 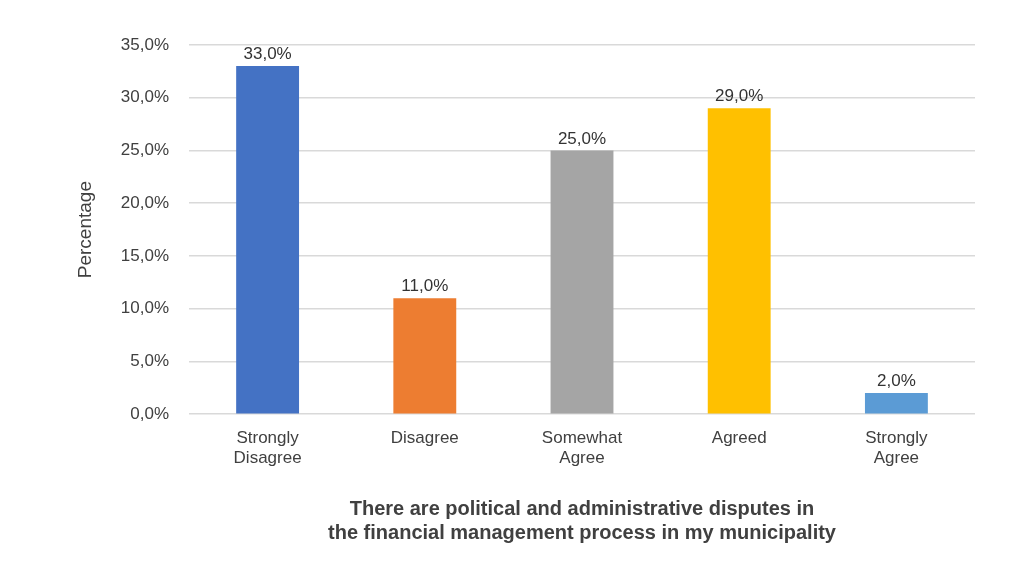 I want to click on y-axis-title: Percentage, so click(x=84, y=230).